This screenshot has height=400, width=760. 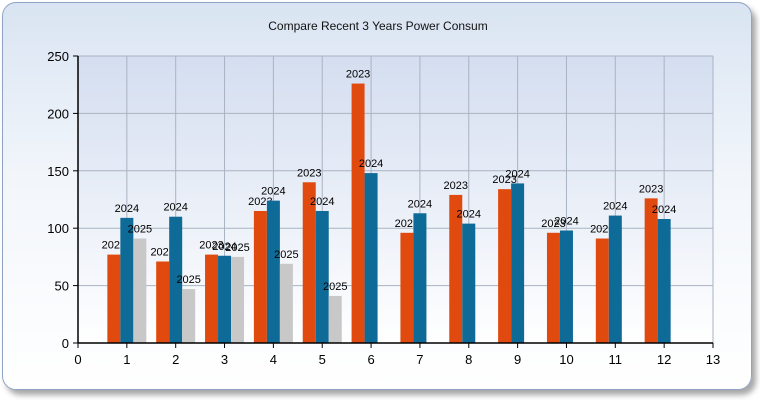 What do you see at coordinates (62, 286) in the screenshot?
I see `y-tick-label: 50` at bounding box center [62, 286].